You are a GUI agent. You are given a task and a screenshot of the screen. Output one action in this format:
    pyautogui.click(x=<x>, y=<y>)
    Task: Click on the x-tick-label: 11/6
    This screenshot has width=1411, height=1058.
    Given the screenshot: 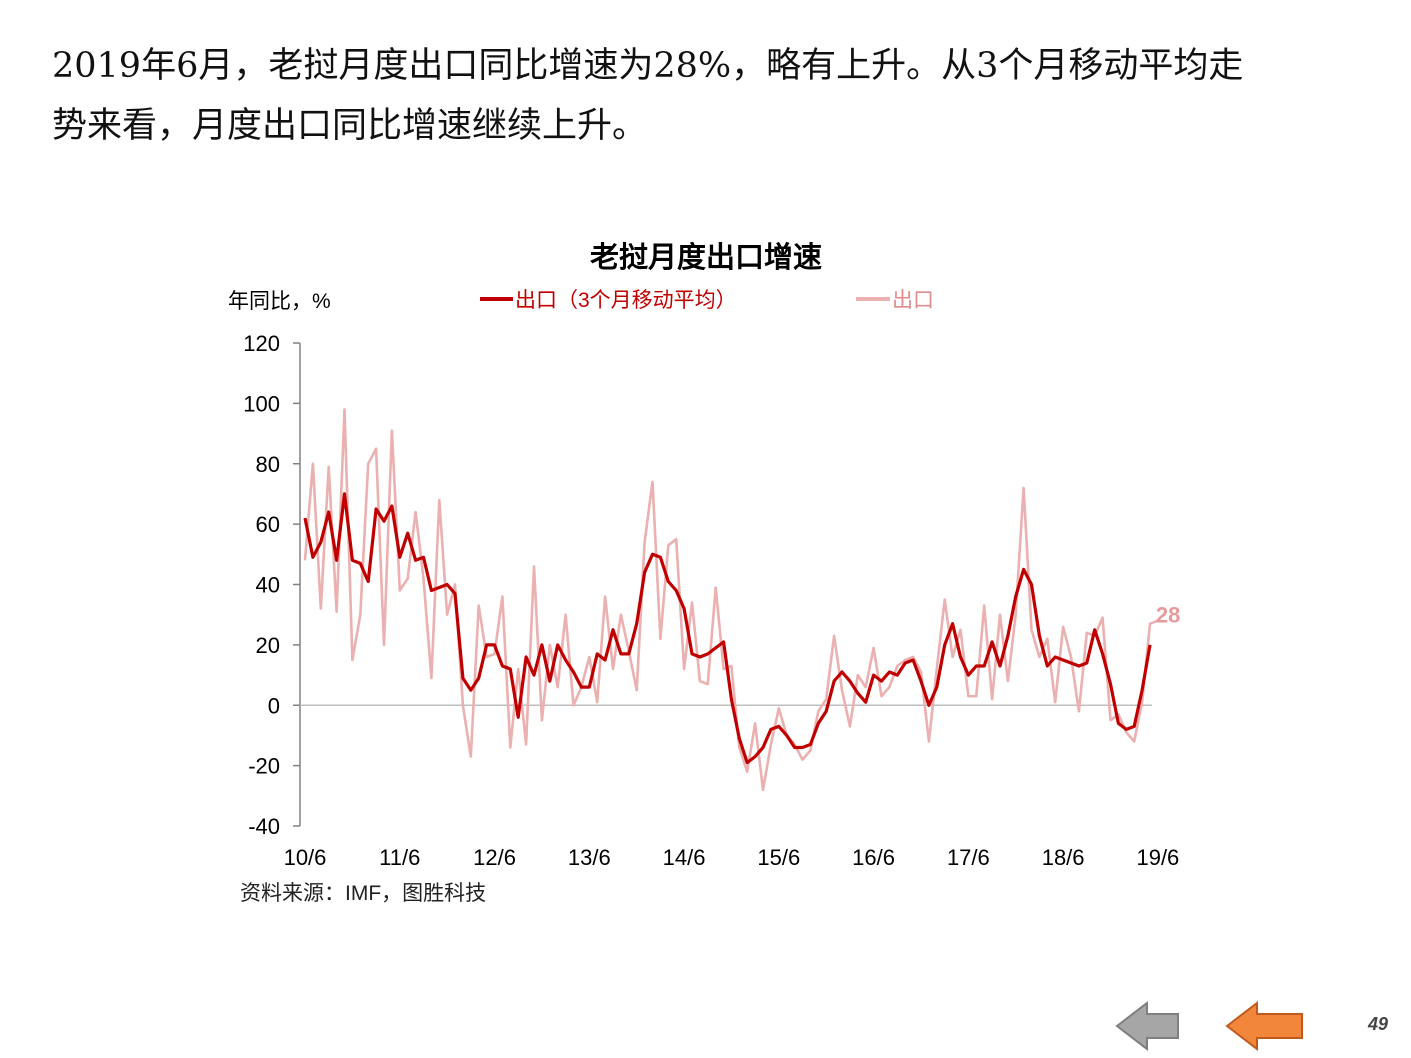 What is the action you would take?
    pyautogui.click(x=399, y=857)
    